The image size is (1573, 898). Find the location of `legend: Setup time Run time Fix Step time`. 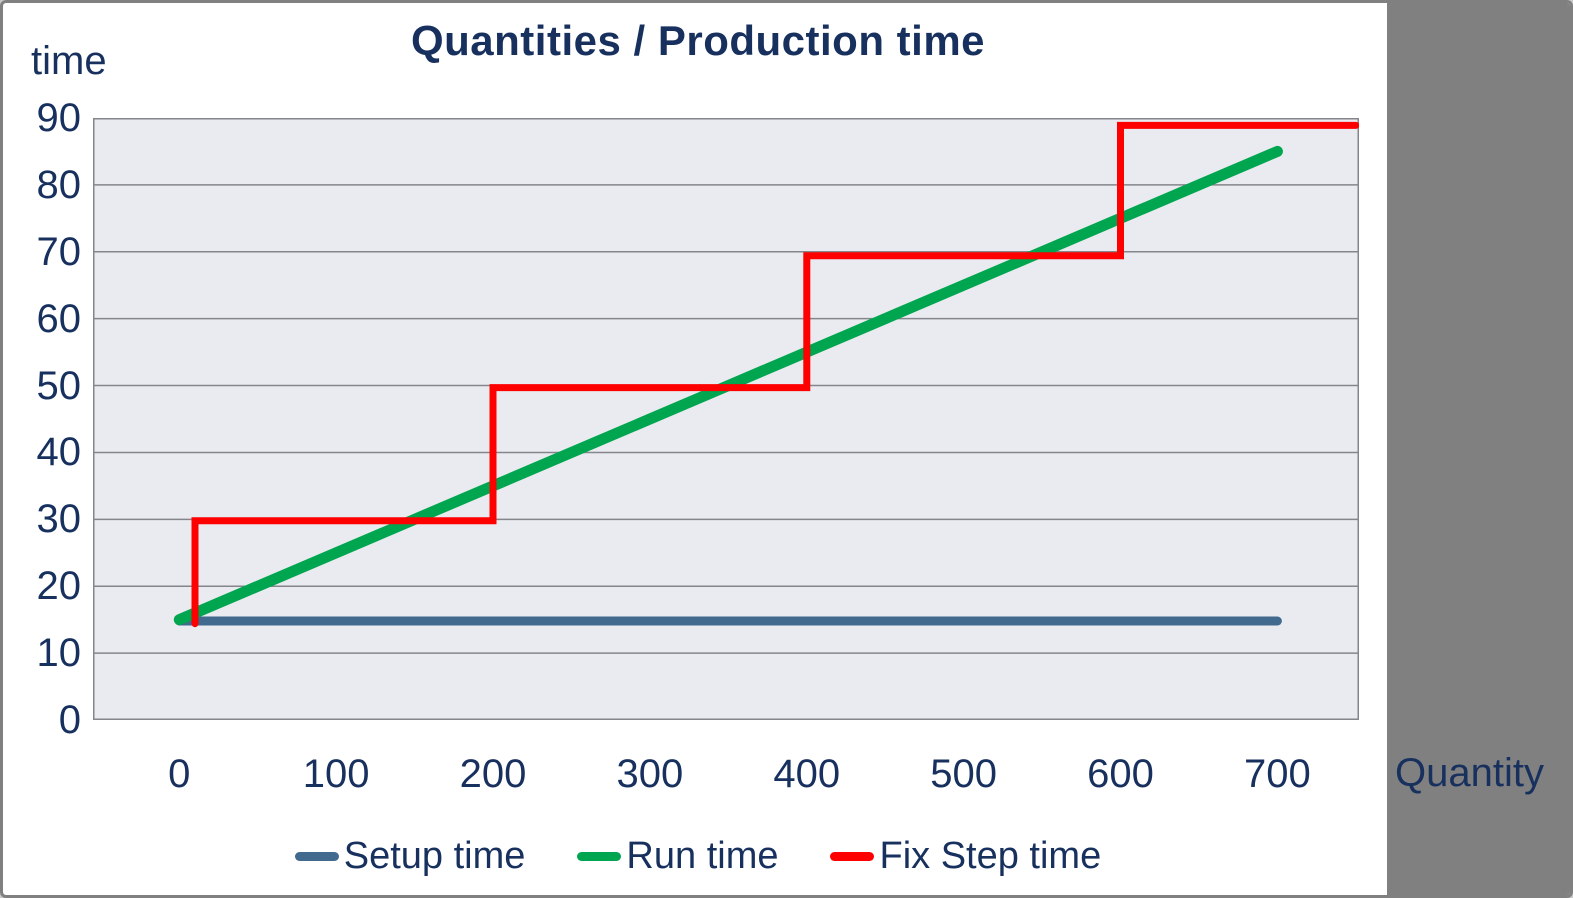

legend: Setup time Run time Fix Step time is located at coordinates (698, 856).